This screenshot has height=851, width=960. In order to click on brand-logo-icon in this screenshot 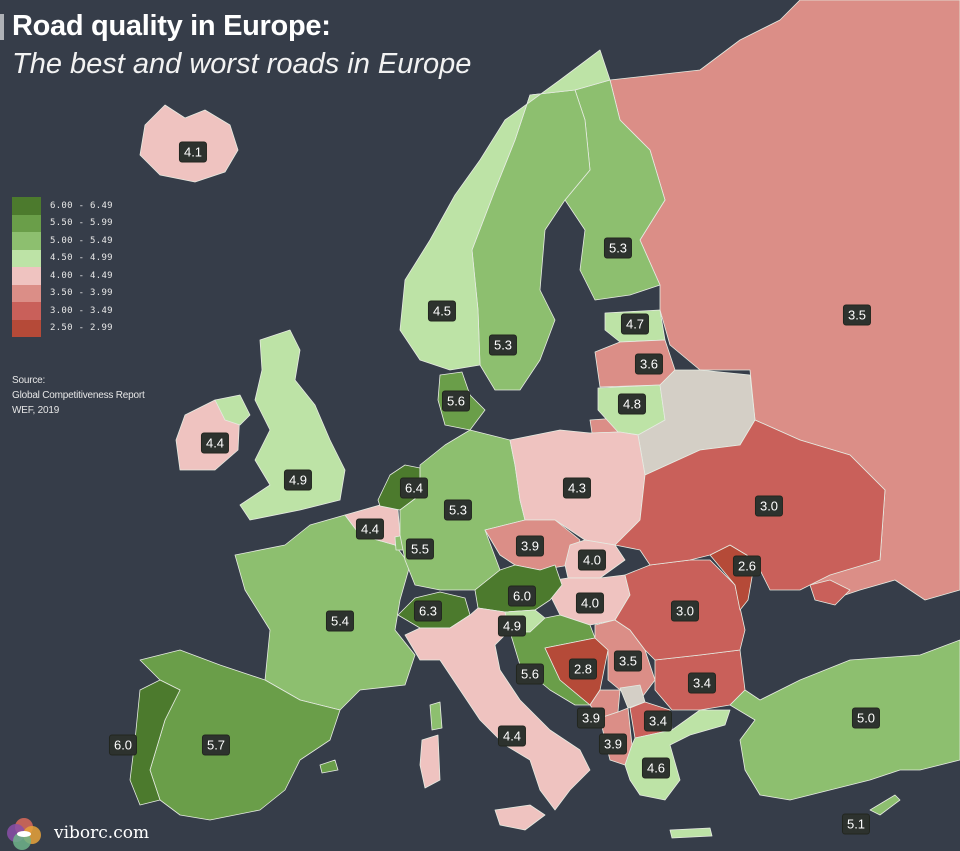, I will do `click(24, 834)`.